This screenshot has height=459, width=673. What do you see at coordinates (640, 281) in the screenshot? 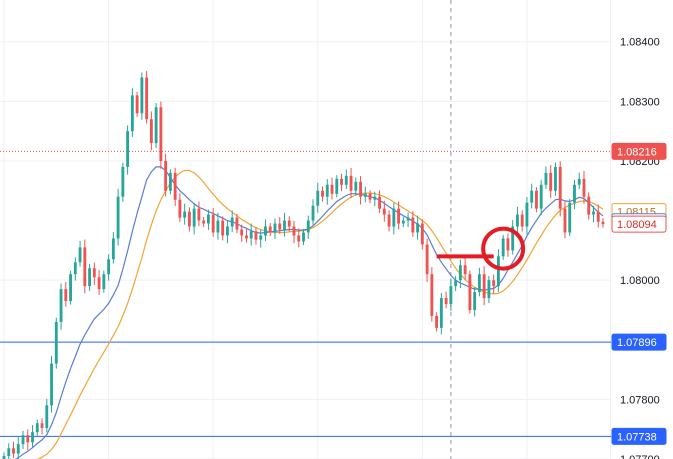
I see `price-tick-label: 1.08000` at bounding box center [640, 281].